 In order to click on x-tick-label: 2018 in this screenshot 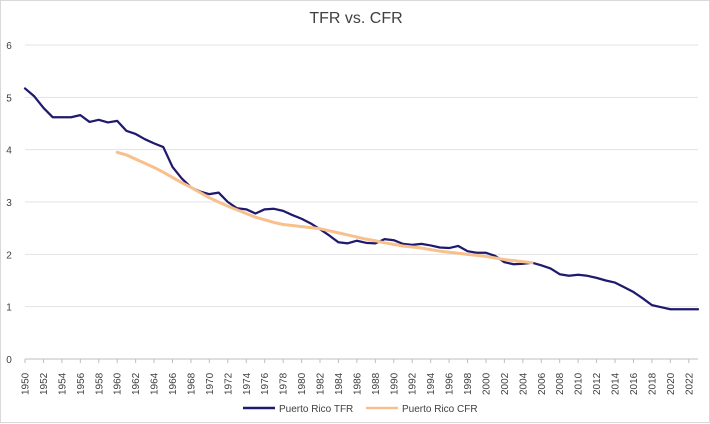, I will do `click(652, 383)`.